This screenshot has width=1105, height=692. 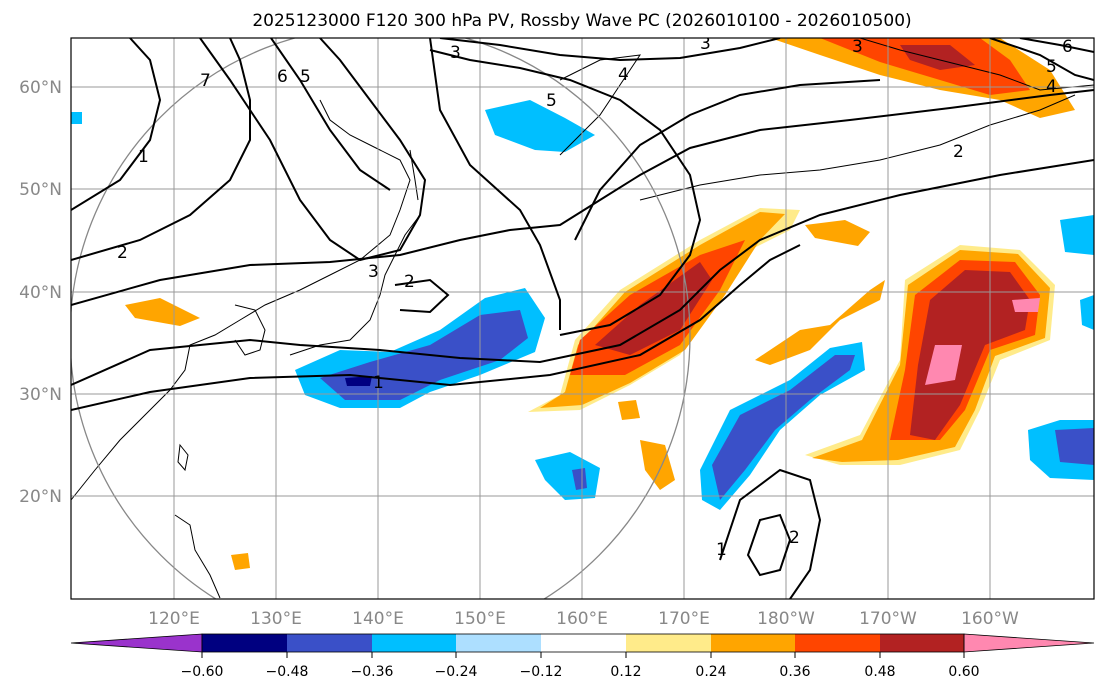 I want to click on anomaly-negative-okhotsk, so click(x=540, y=126).